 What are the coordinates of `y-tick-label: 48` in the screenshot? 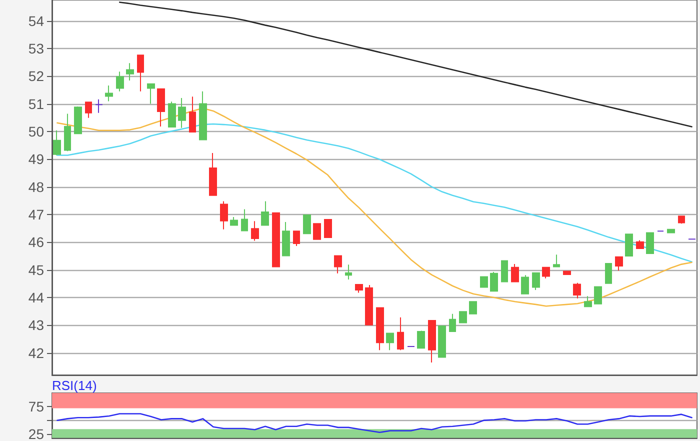 It's located at (36, 186).